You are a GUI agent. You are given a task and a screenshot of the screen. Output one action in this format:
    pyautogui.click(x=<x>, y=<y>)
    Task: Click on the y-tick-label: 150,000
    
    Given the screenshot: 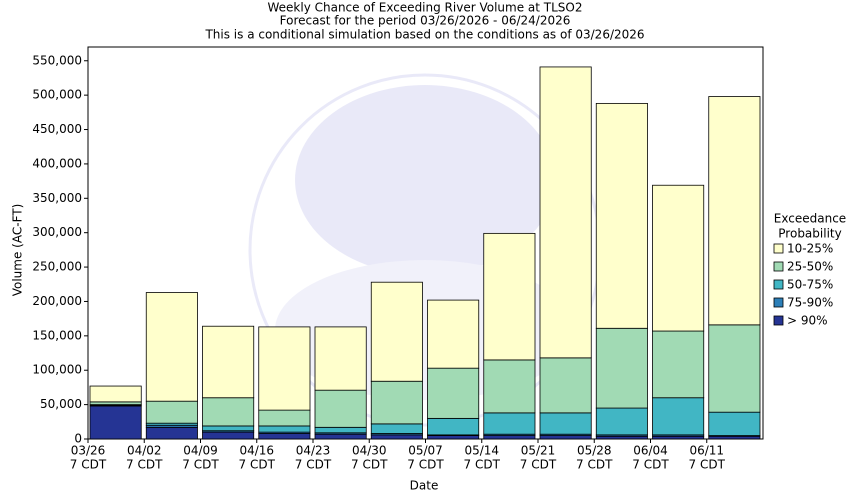 What is the action you would take?
    pyautogui.click(x=57, y=335)
    